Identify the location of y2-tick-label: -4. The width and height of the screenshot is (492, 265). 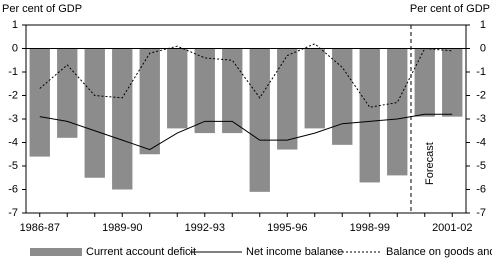
(481, 142).